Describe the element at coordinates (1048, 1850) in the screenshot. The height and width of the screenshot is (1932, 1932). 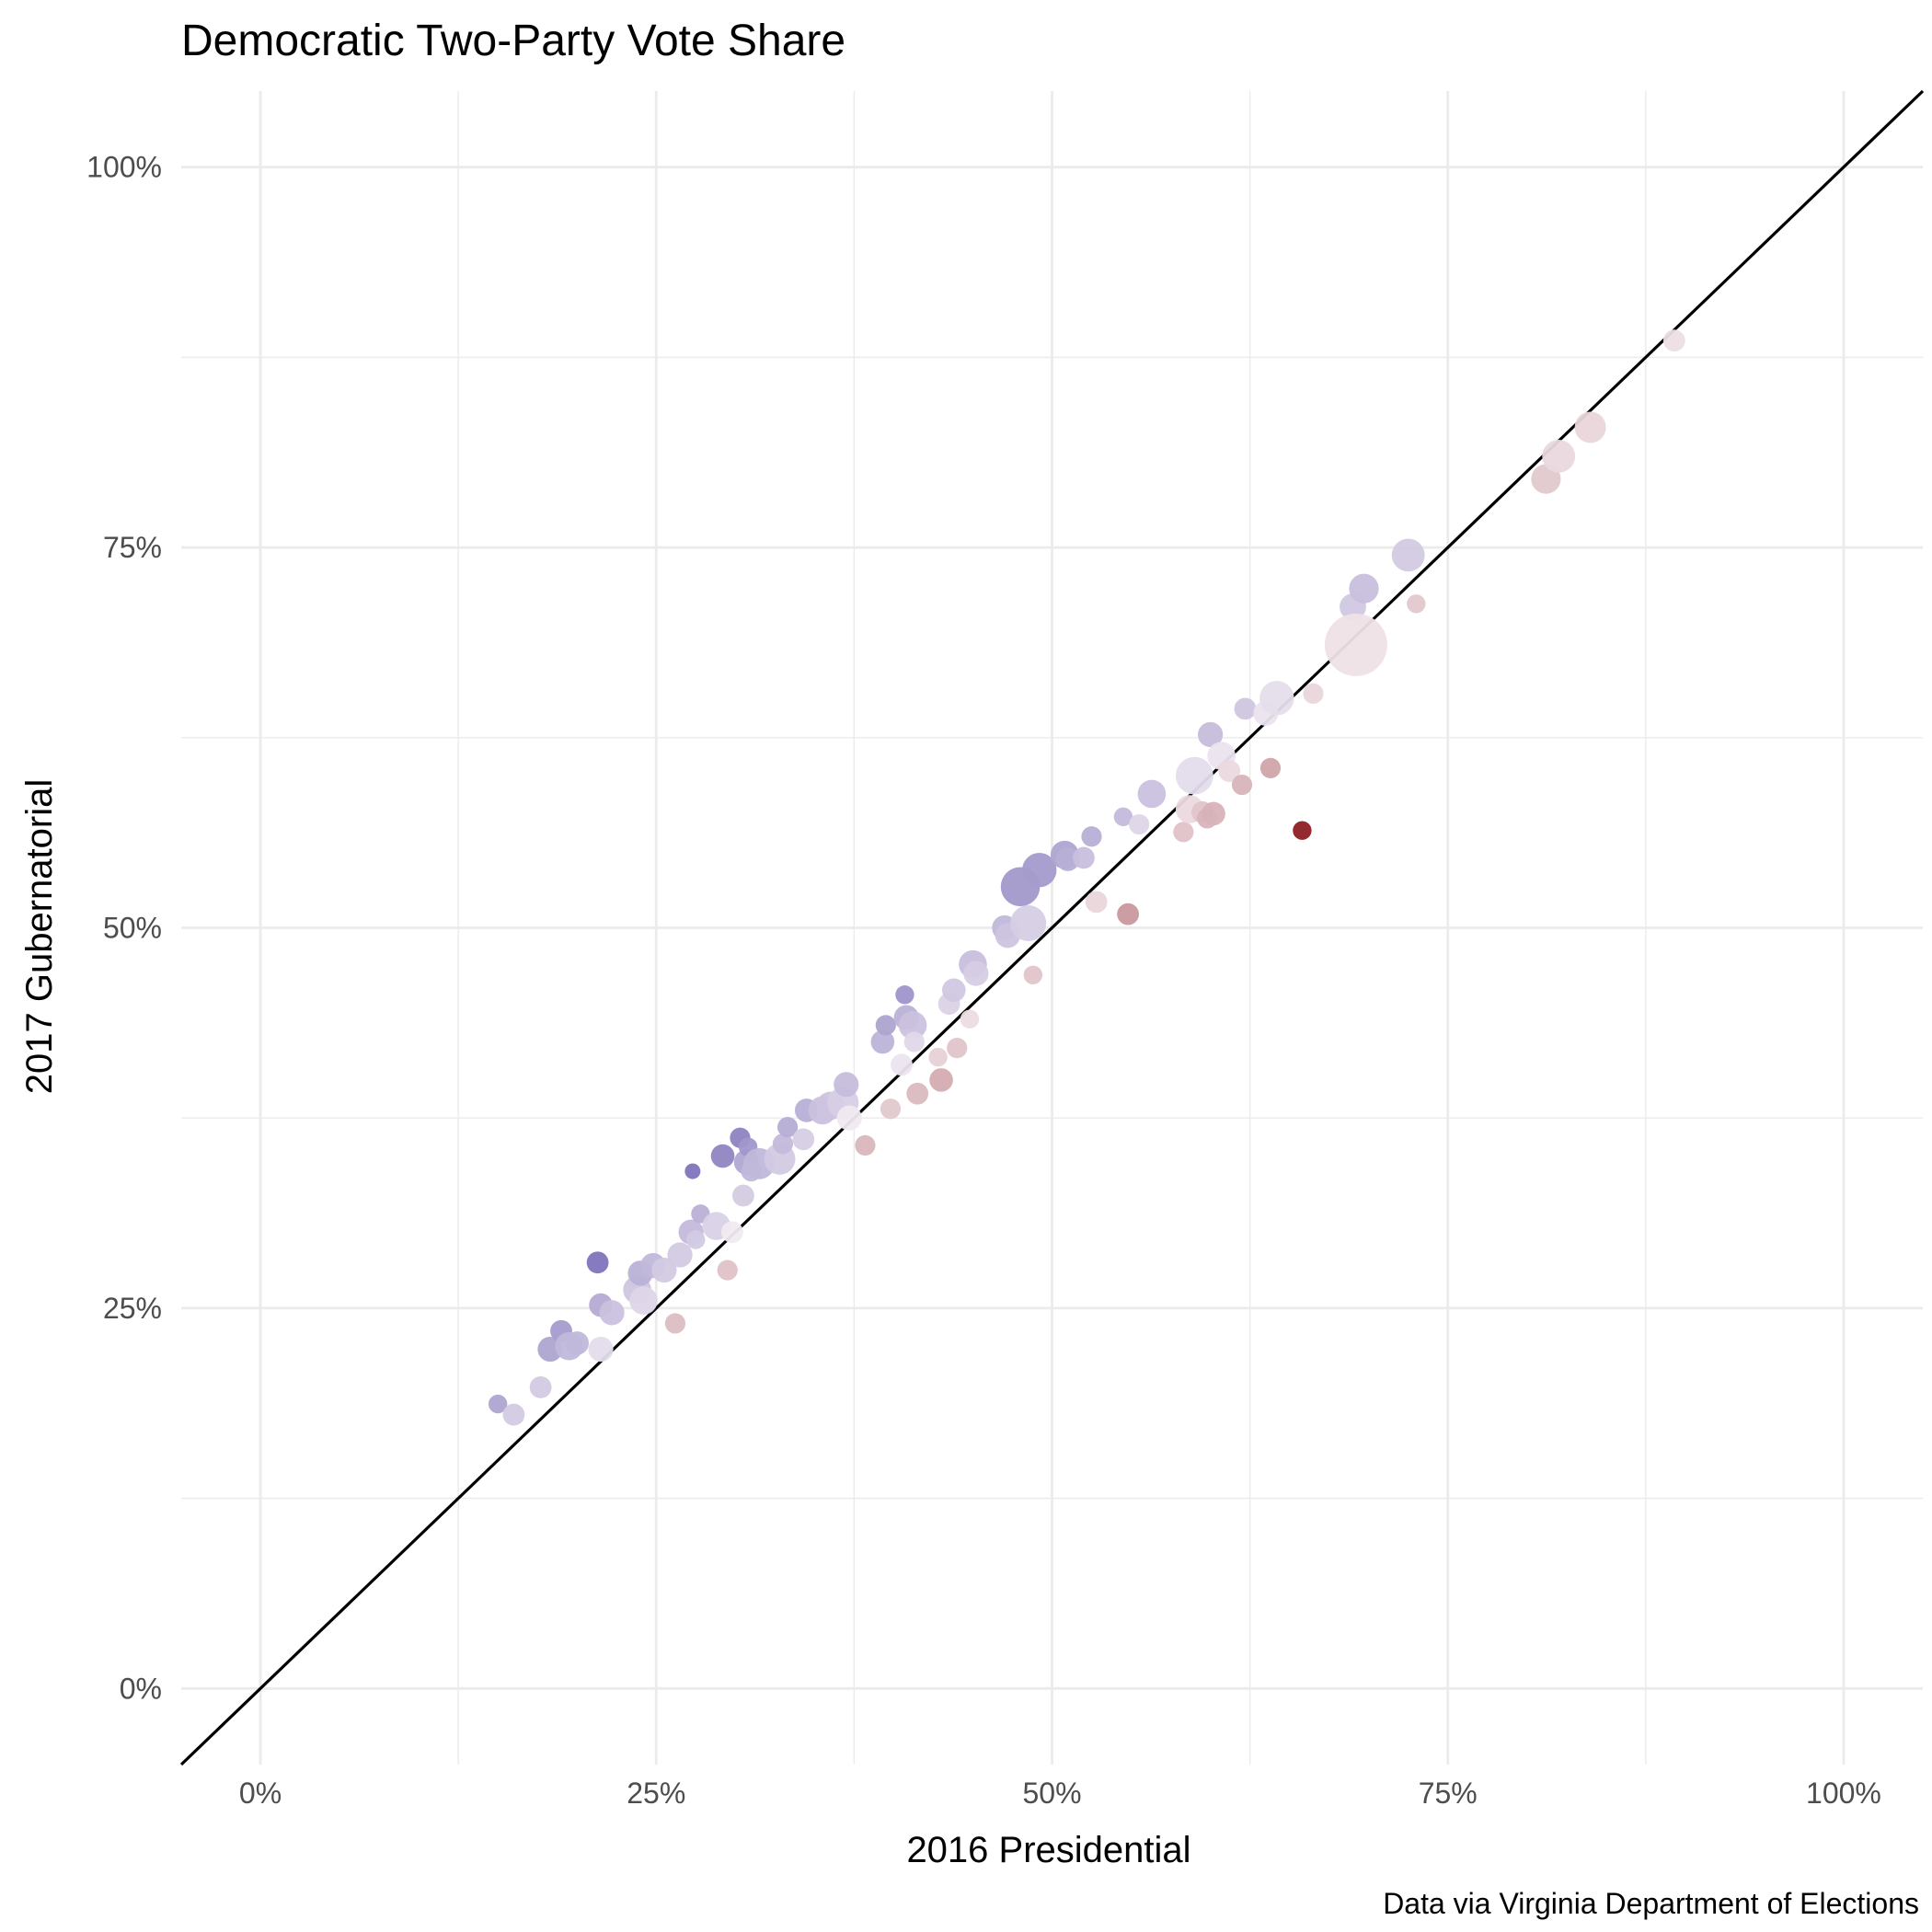
I see `x-axis-title: 2016 Presidential` at that location.